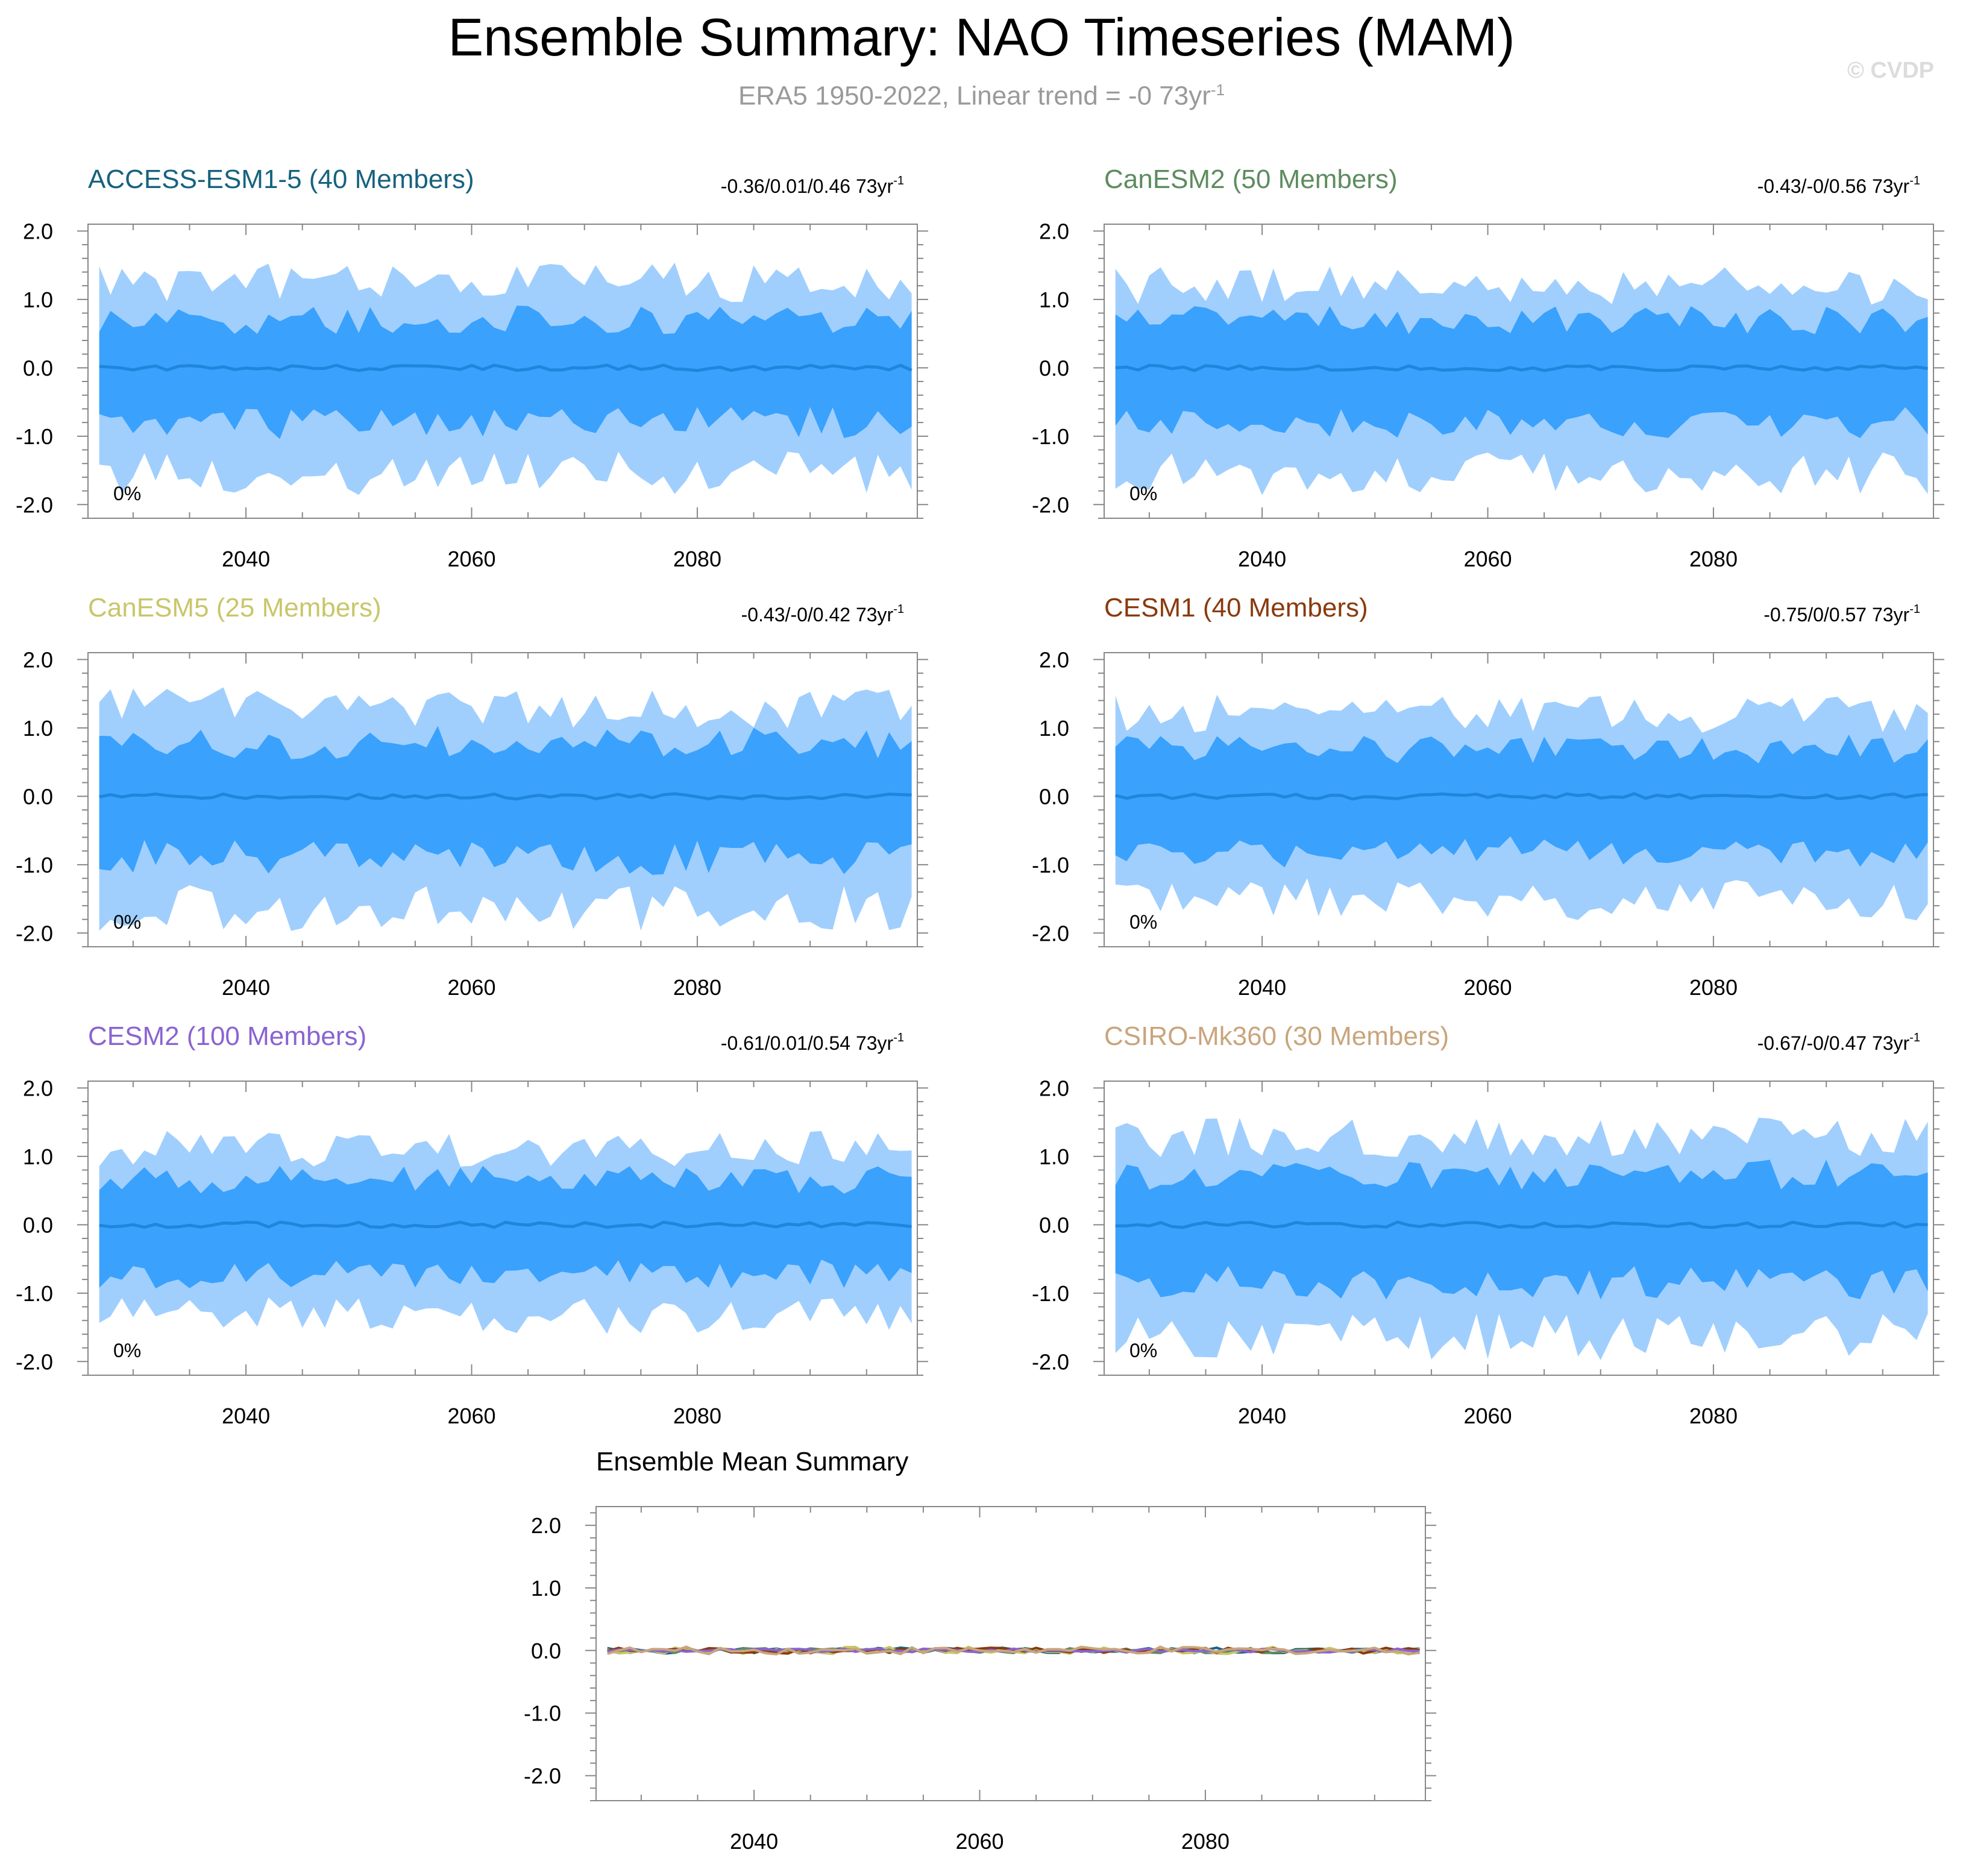  What do you see at coordinates (807, 186) in the screenshot?
I see `trend-stat-text: -0.36/0.01/0.46 73yr` at bounding box center [807, 186].